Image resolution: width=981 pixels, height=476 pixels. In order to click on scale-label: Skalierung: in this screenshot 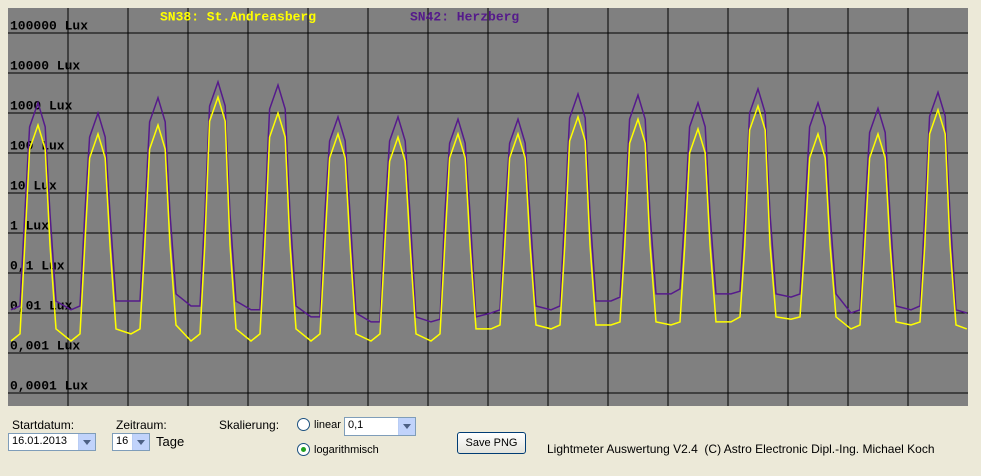, I will do `click(249, 425)`.